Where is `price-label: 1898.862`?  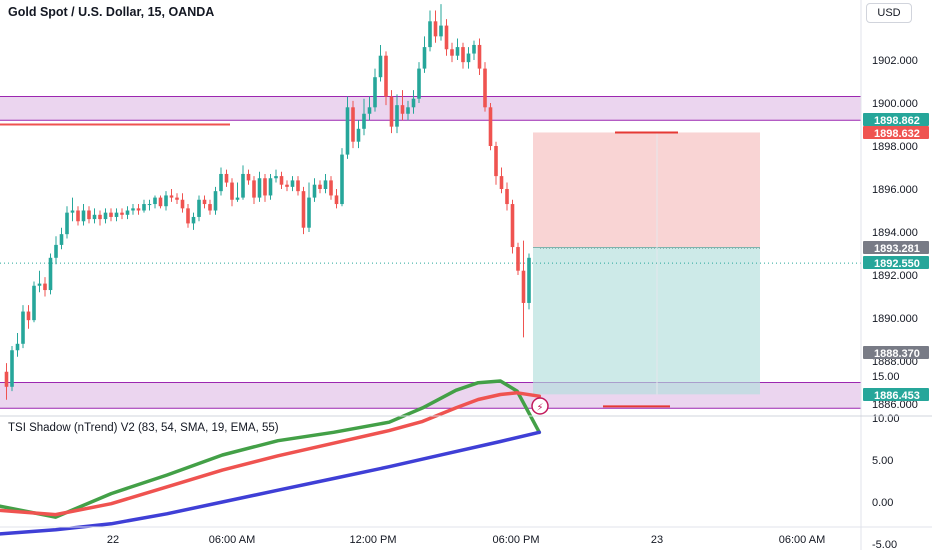
price-label: 1898.862 is located at coordinates (896, 120).